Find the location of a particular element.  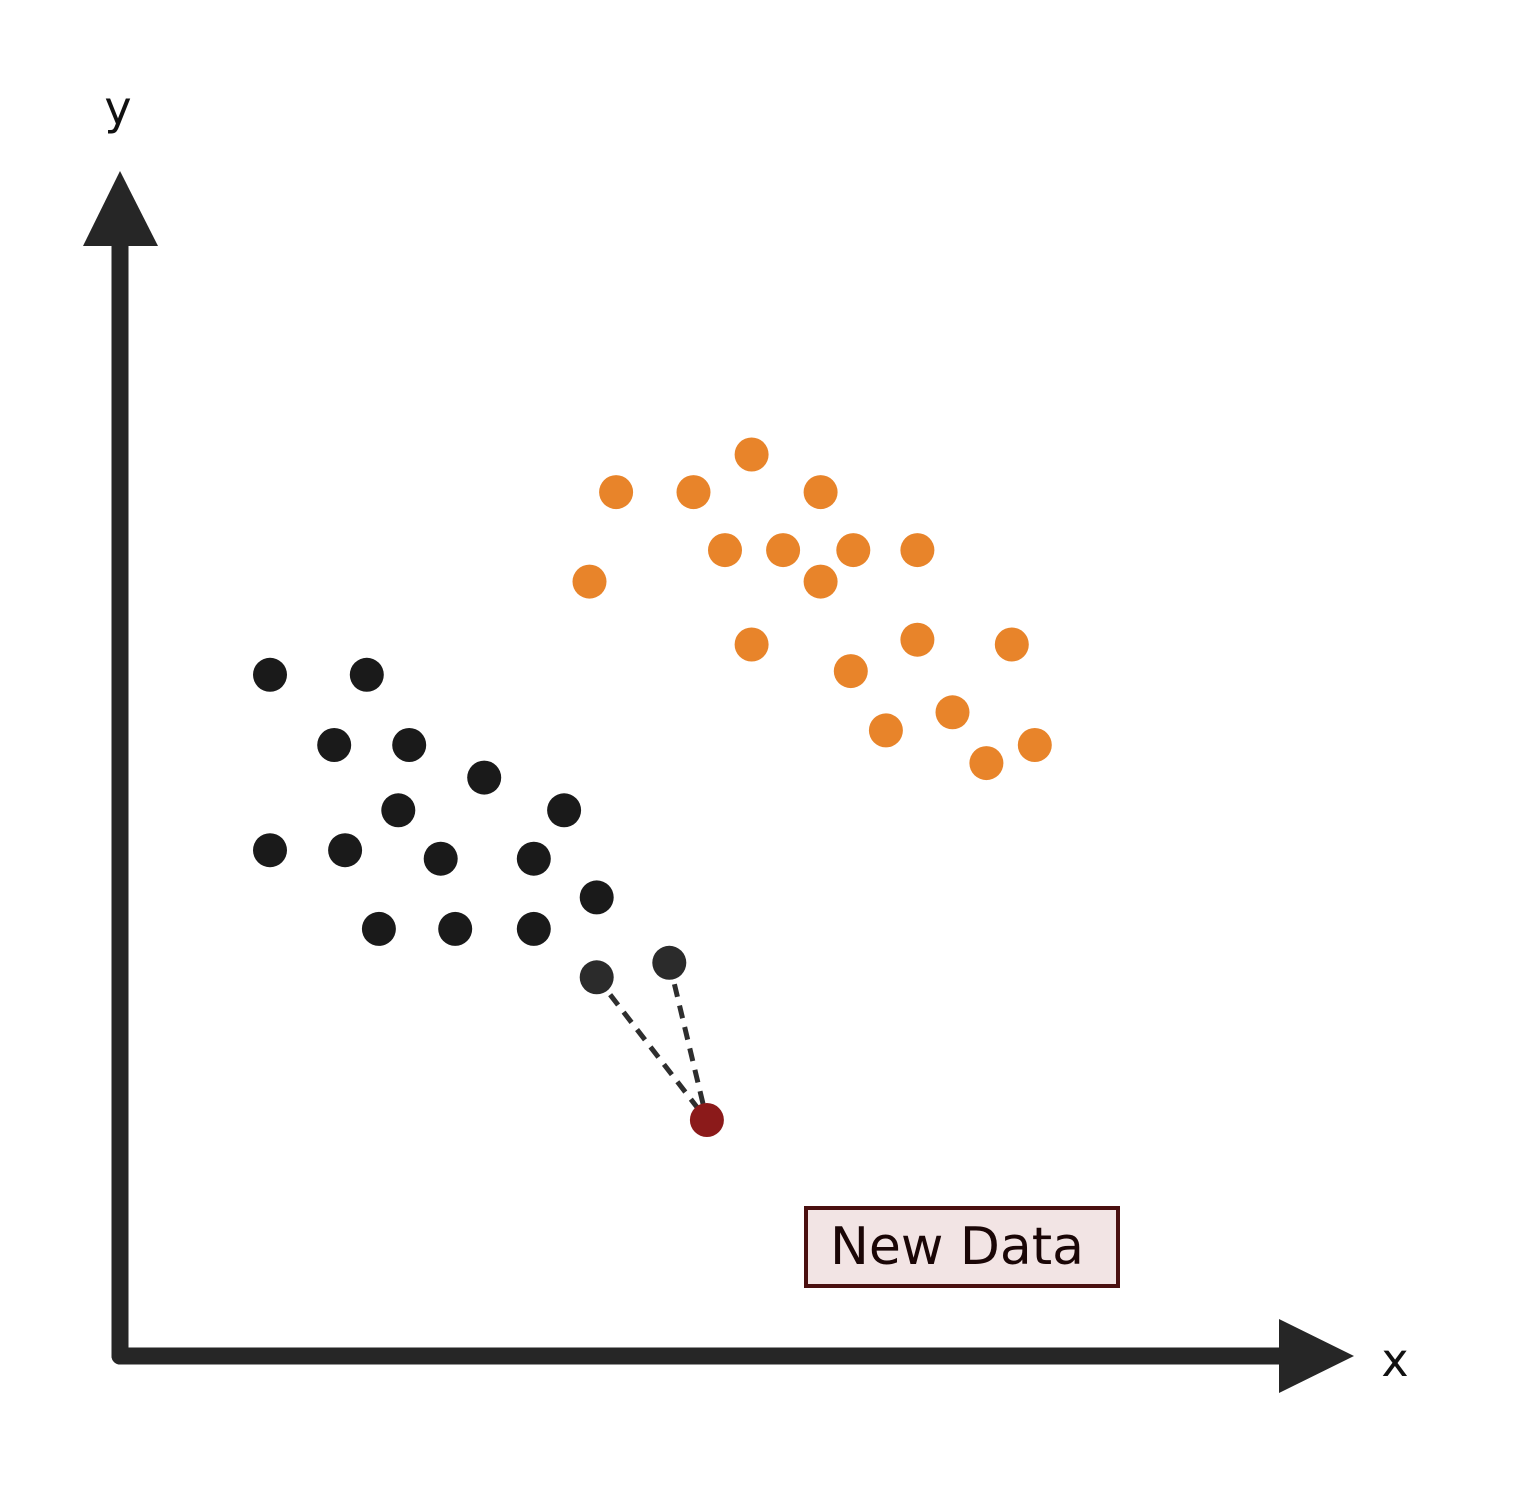

y-axis-arrowhead is located at coordinates (120, 208).